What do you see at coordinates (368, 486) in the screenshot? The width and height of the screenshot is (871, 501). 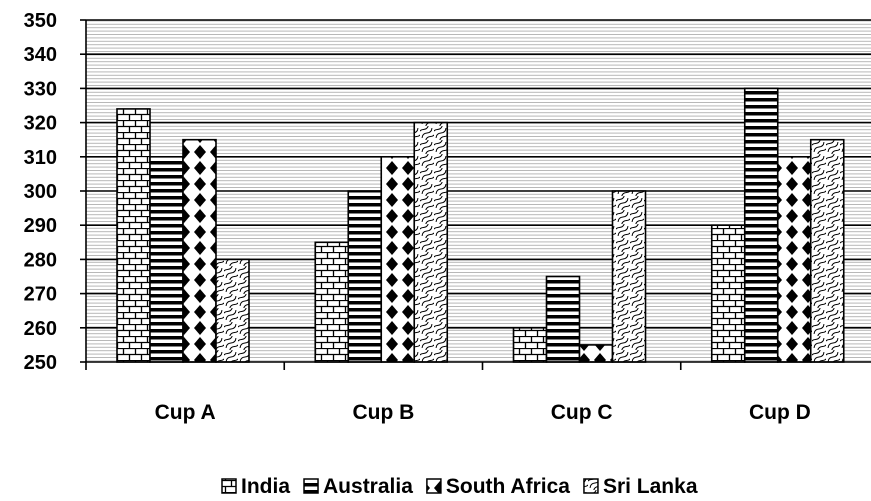 I see `legend-label-australia: Australia` at bounding box center [368, 486].